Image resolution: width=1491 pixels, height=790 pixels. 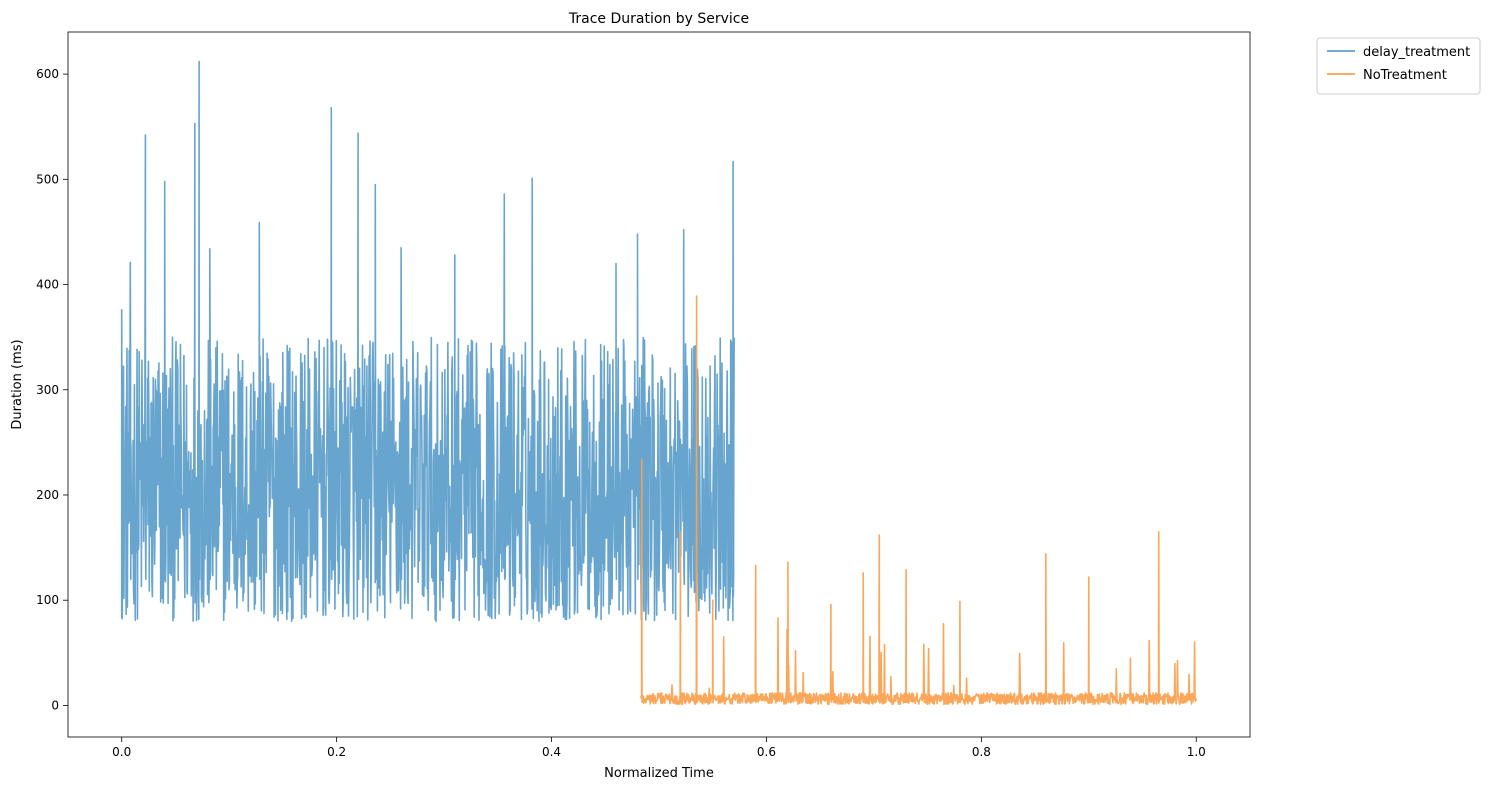 What do you see at coordinates (47, 495) in the screenshot?
I see `y-tick-label: 200` at bounding box center [47, 495].